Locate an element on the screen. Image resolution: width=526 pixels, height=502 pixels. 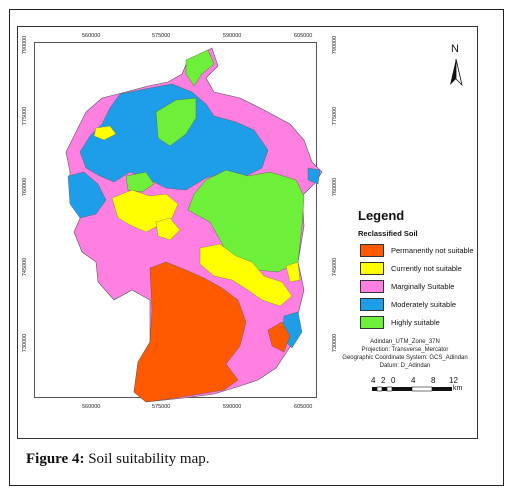
figure-caption-text: Soil suitability map. is located at coordinates (147, 459).